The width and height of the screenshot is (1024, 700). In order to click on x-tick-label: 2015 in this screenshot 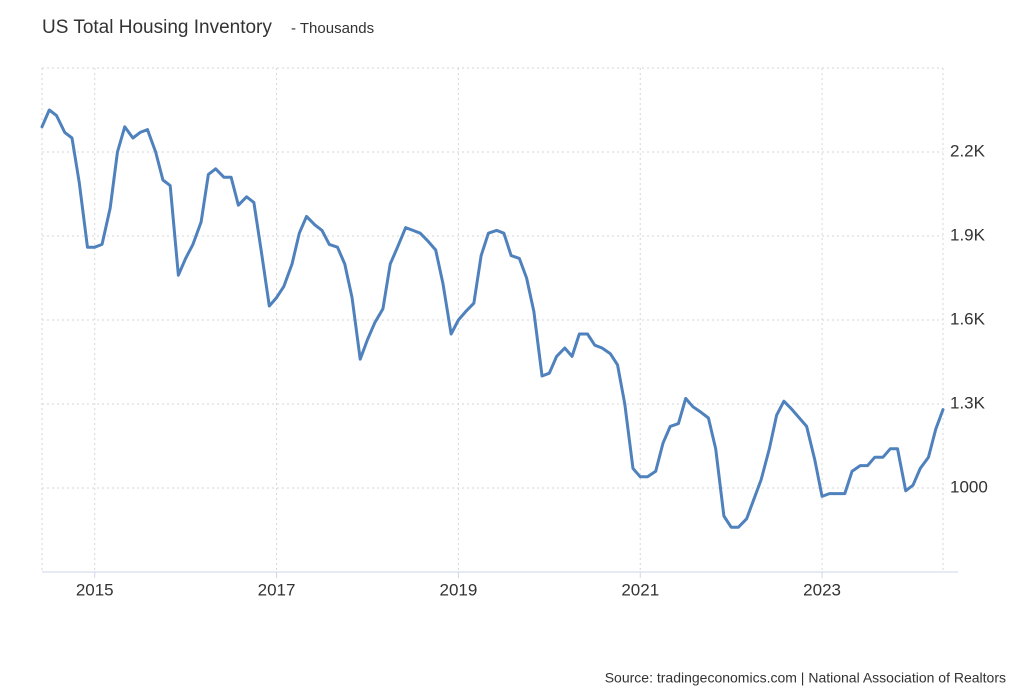, I will do `click(95, 589)`.